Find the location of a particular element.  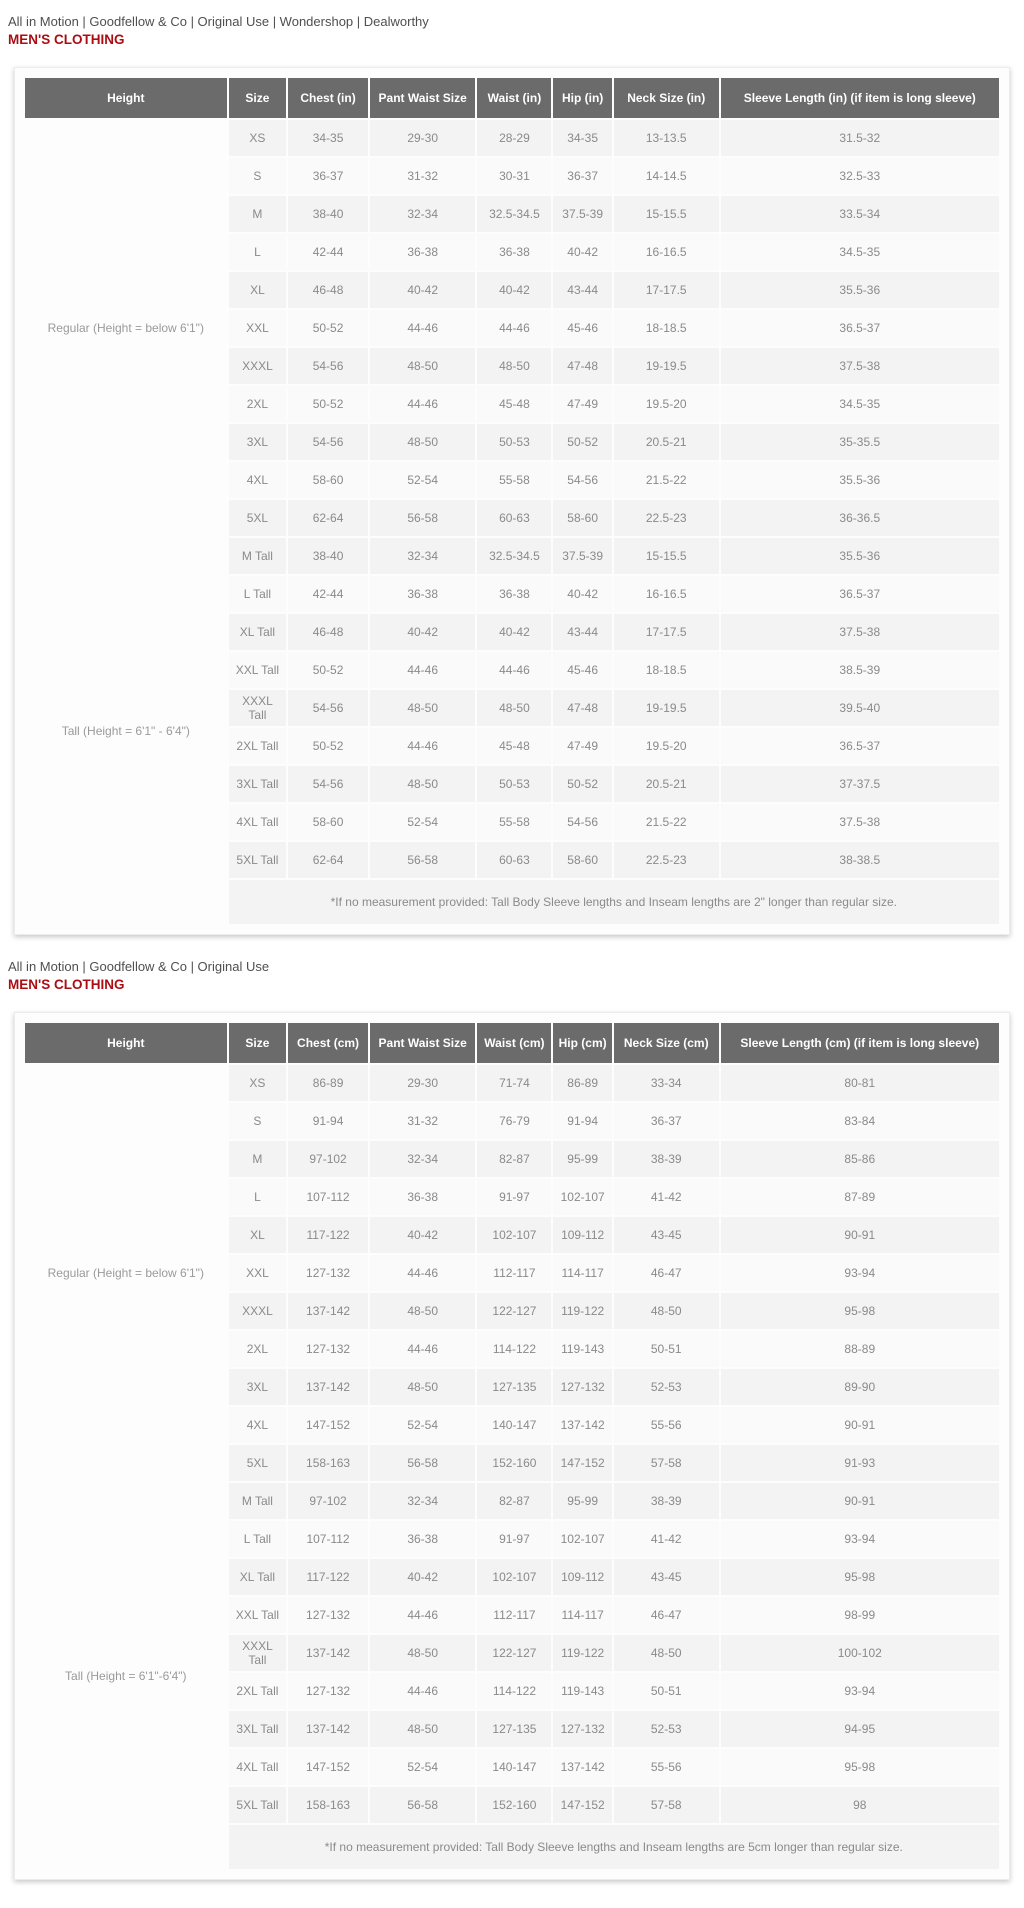

measure-cell: 32-34 is located at coordinates (422, 1501).